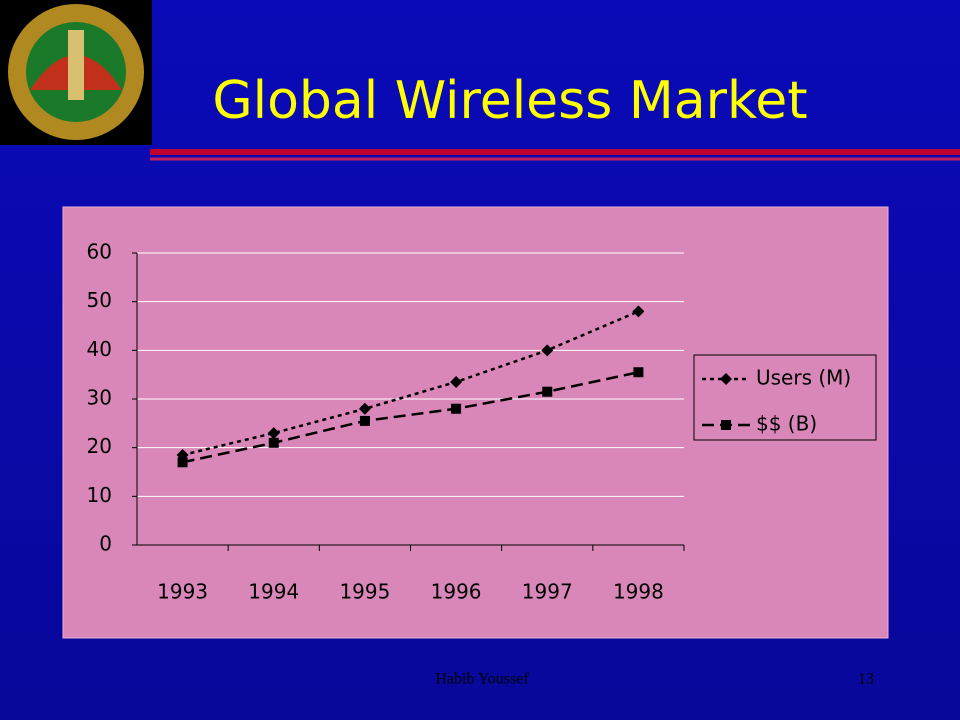  What do you see at coordinates (509, 101) in the screenshot?
I see `slide-title: Global Wireless Market` at bounding box center [509, 101].